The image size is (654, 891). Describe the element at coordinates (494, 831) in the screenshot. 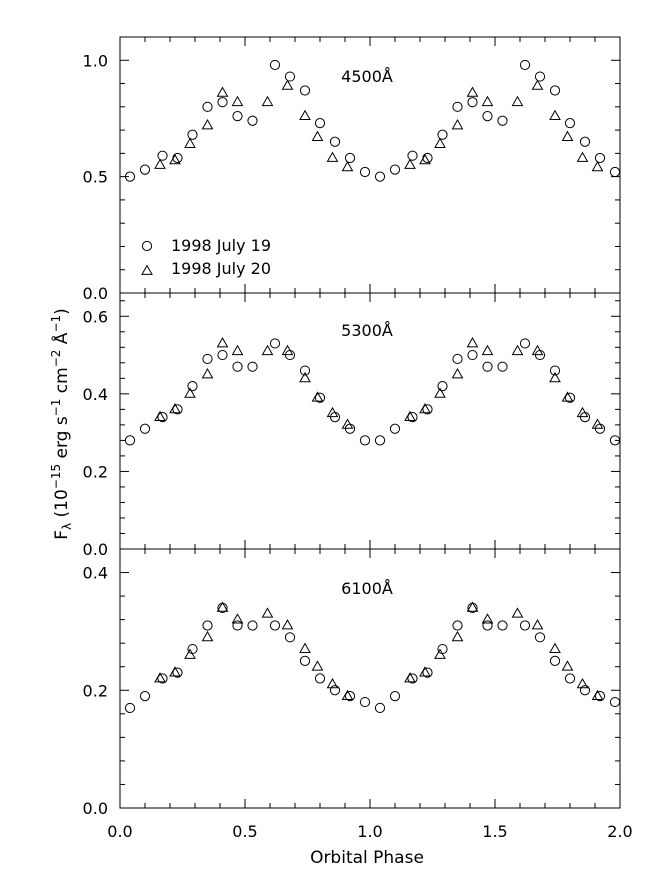

I see `x-tick-label: 1.5` at that location.